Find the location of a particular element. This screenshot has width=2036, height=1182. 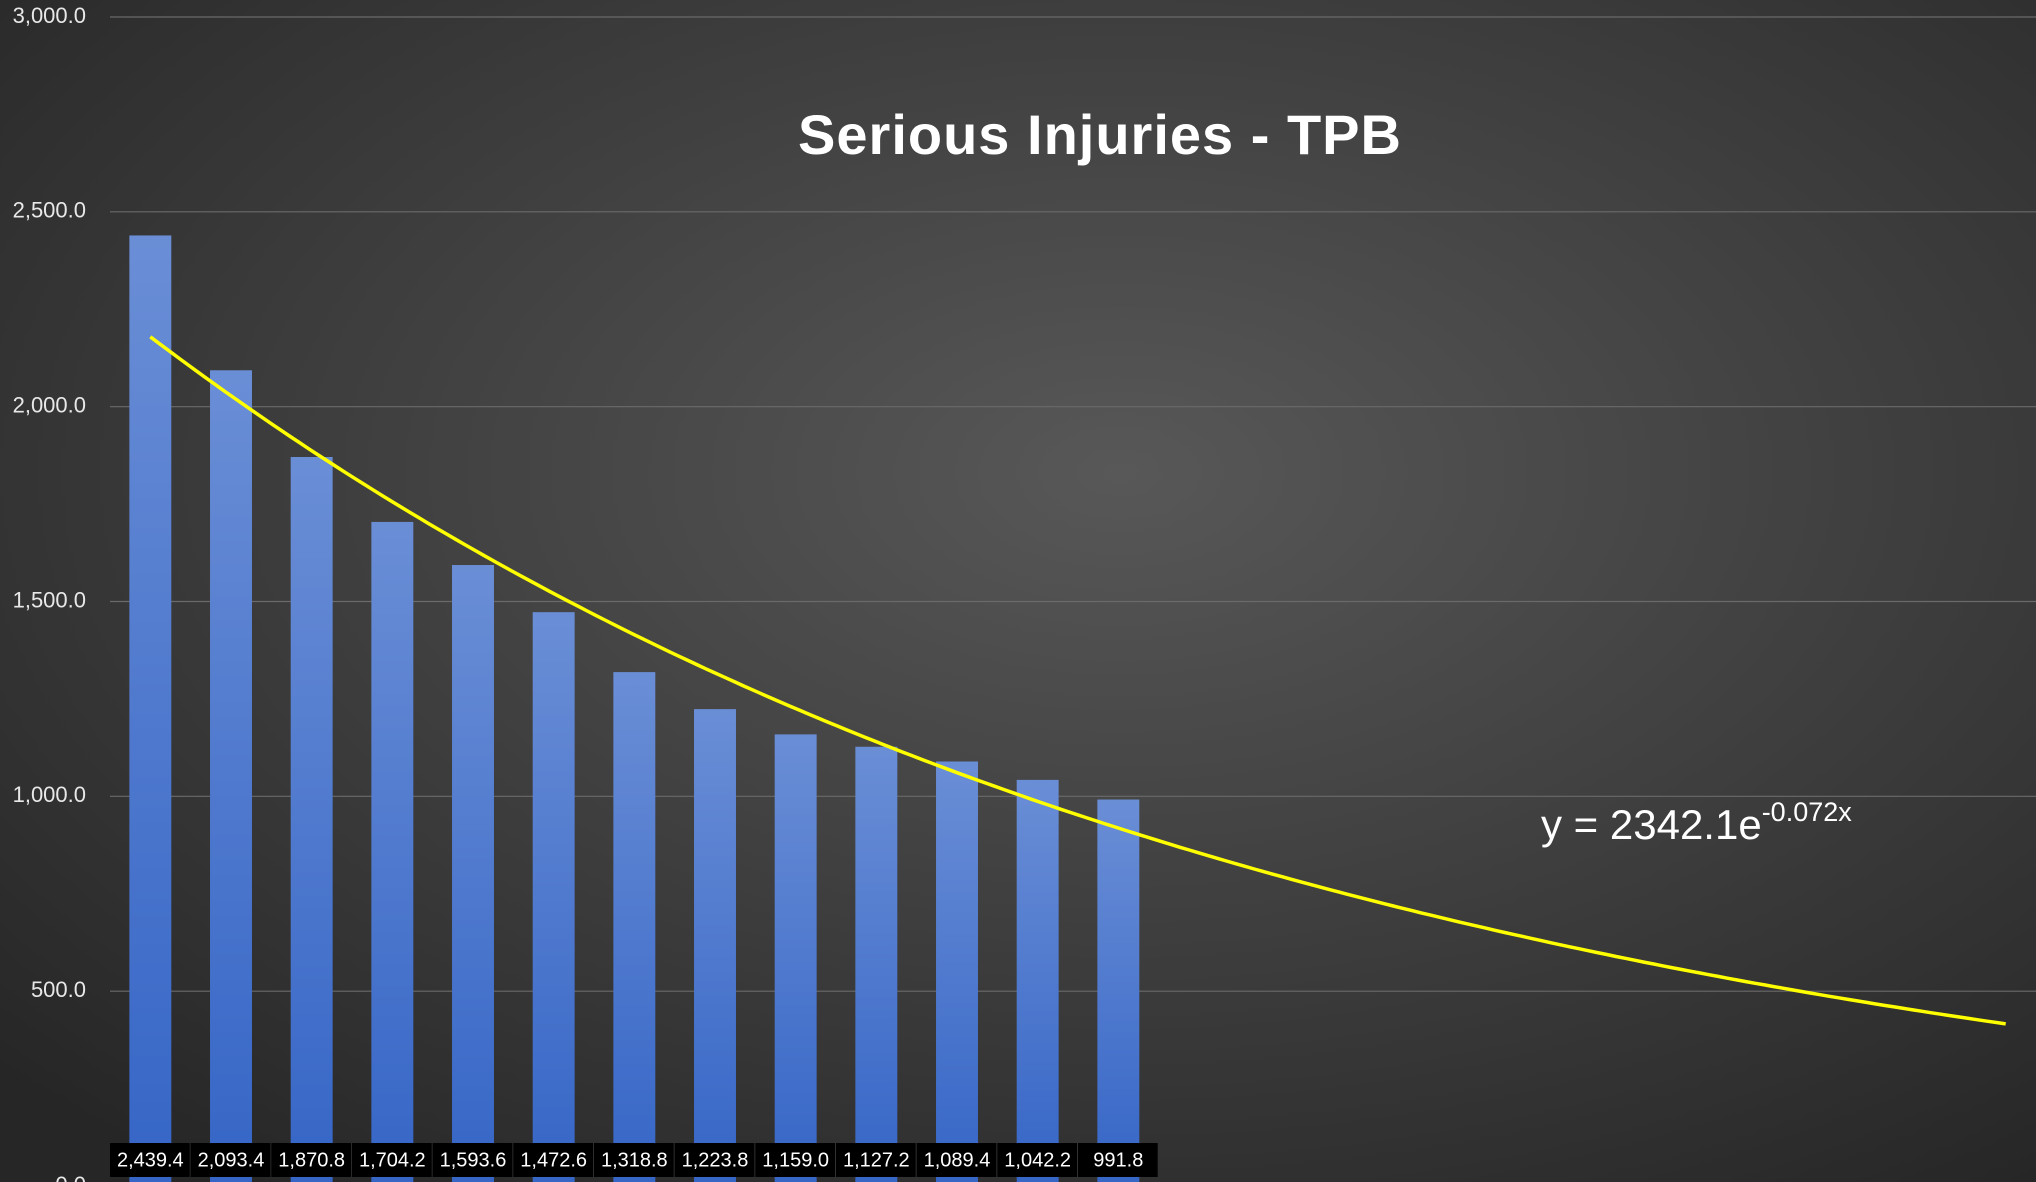

y-tick-label: 0.0 is located at coordinates (70, 1177).